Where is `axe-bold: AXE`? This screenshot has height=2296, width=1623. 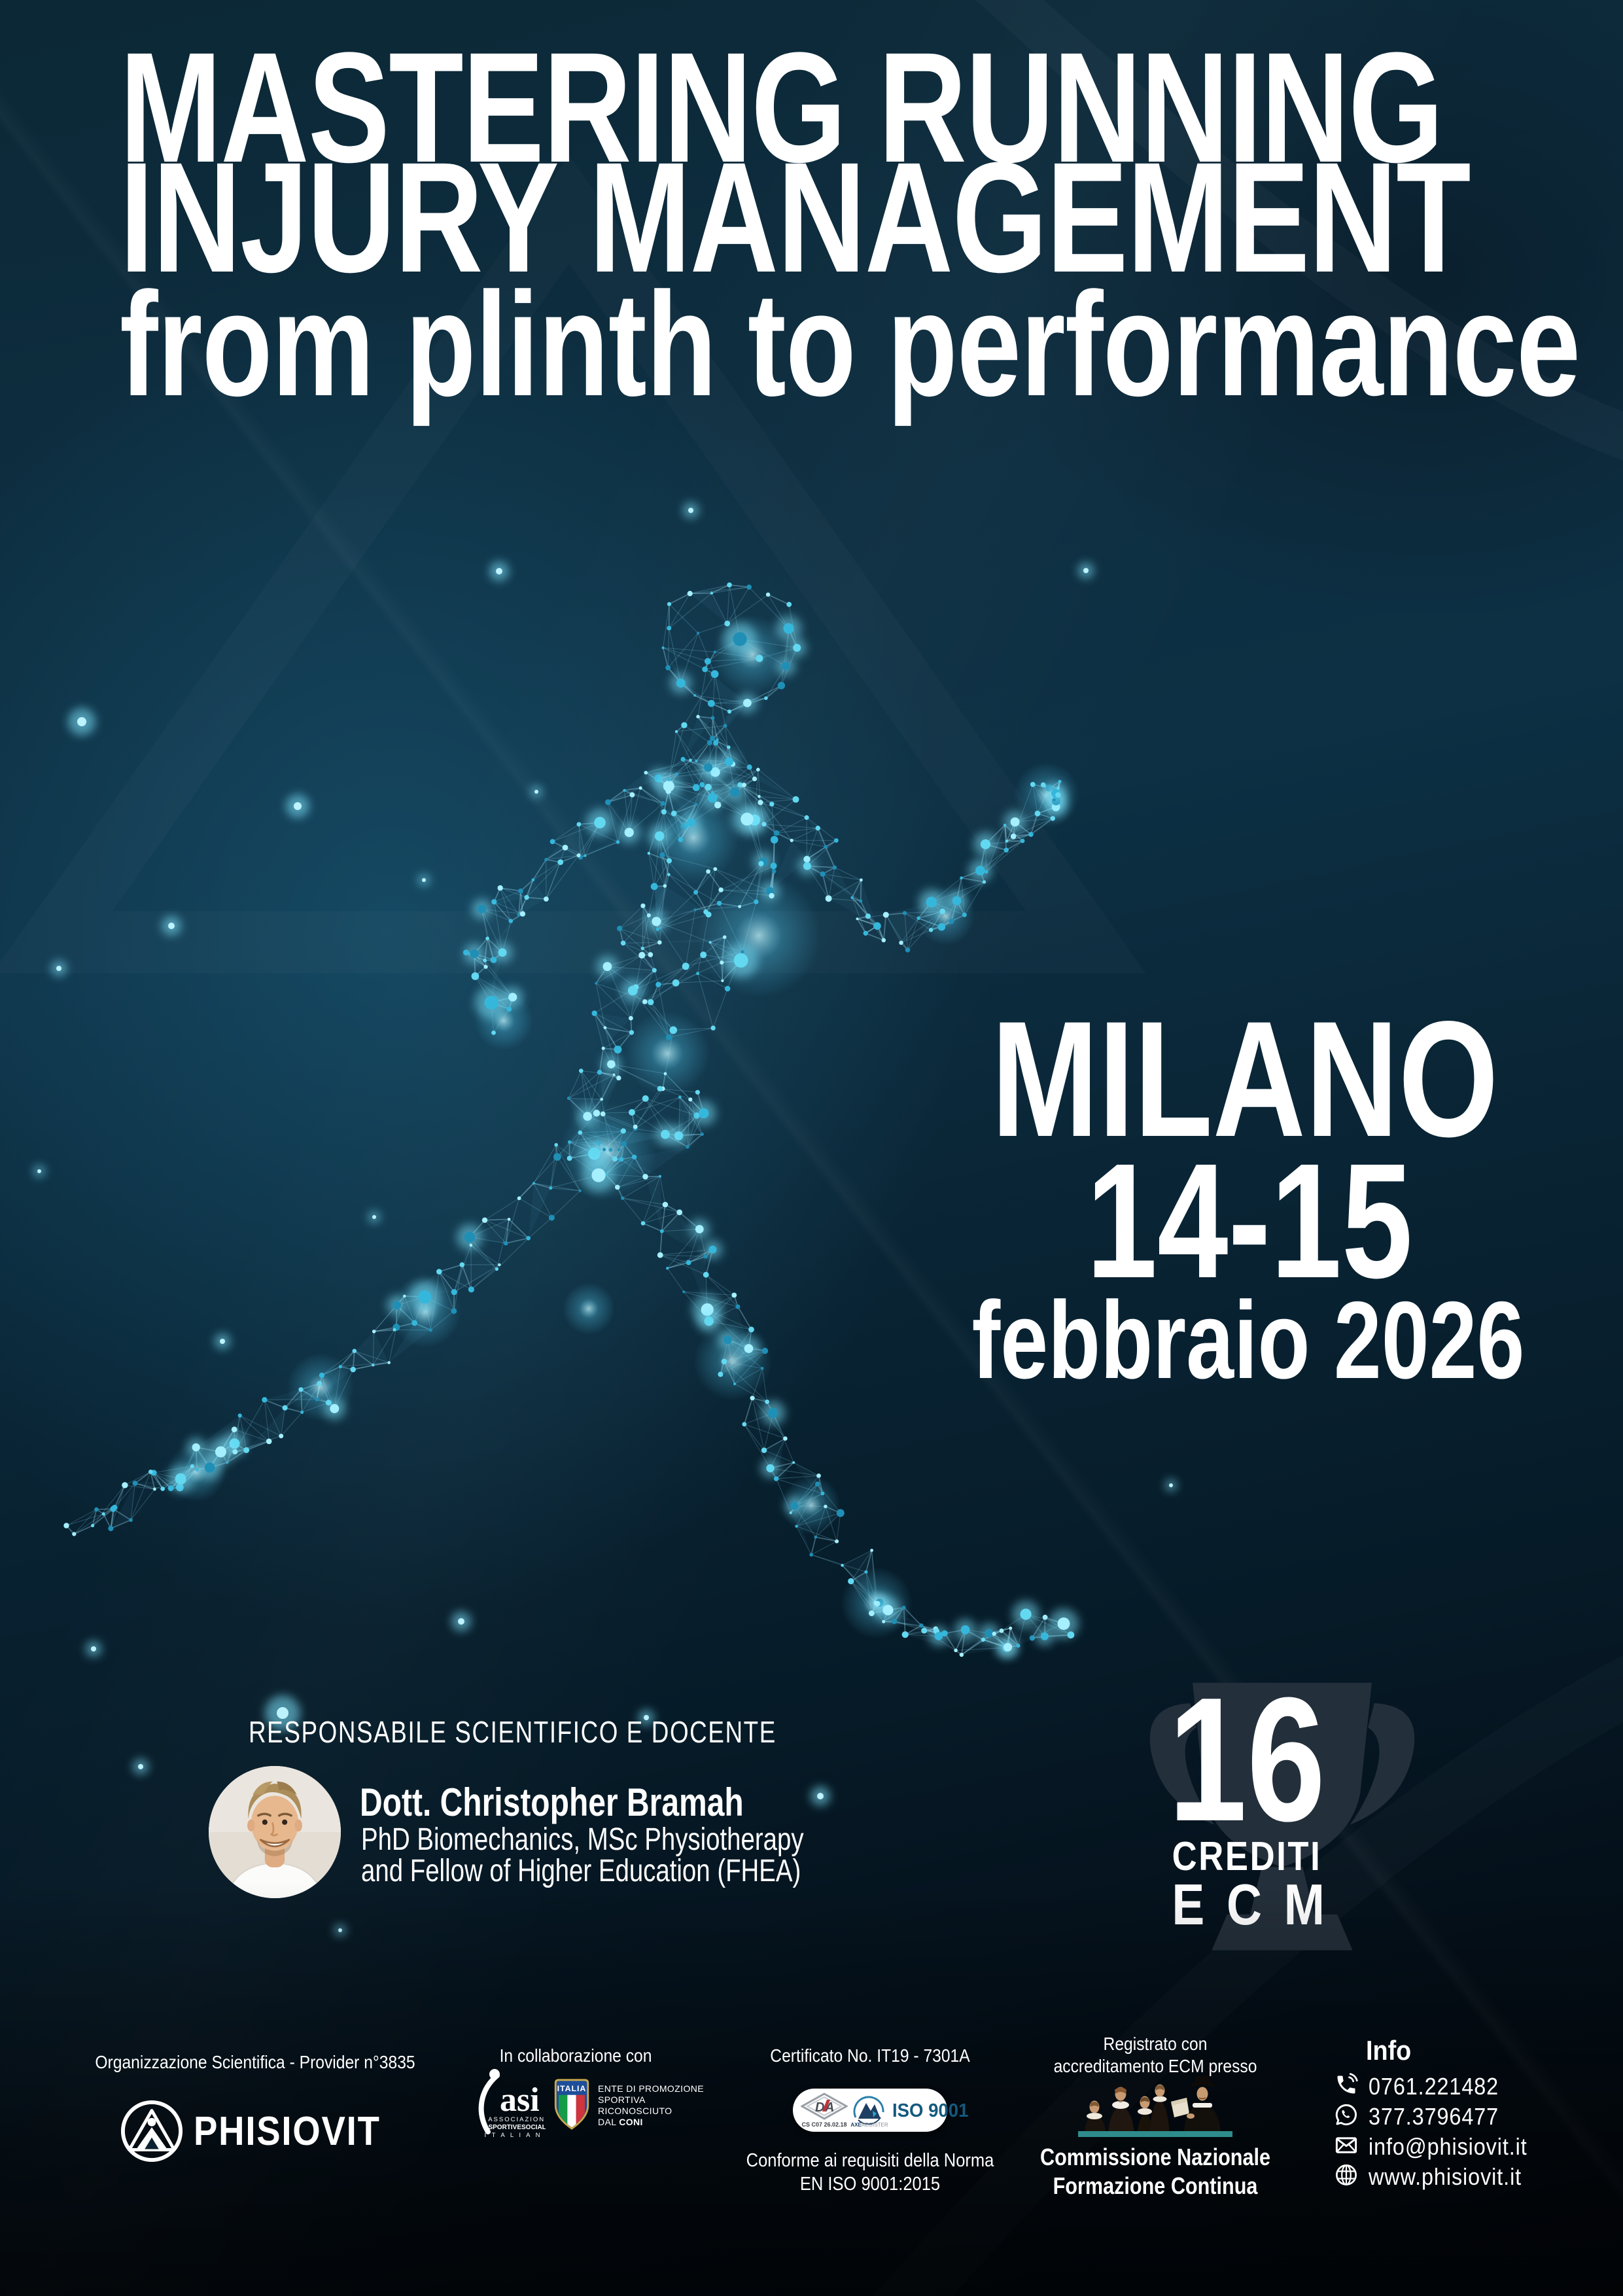 axe-bold: AXE is located at coordinates (856, 2125).